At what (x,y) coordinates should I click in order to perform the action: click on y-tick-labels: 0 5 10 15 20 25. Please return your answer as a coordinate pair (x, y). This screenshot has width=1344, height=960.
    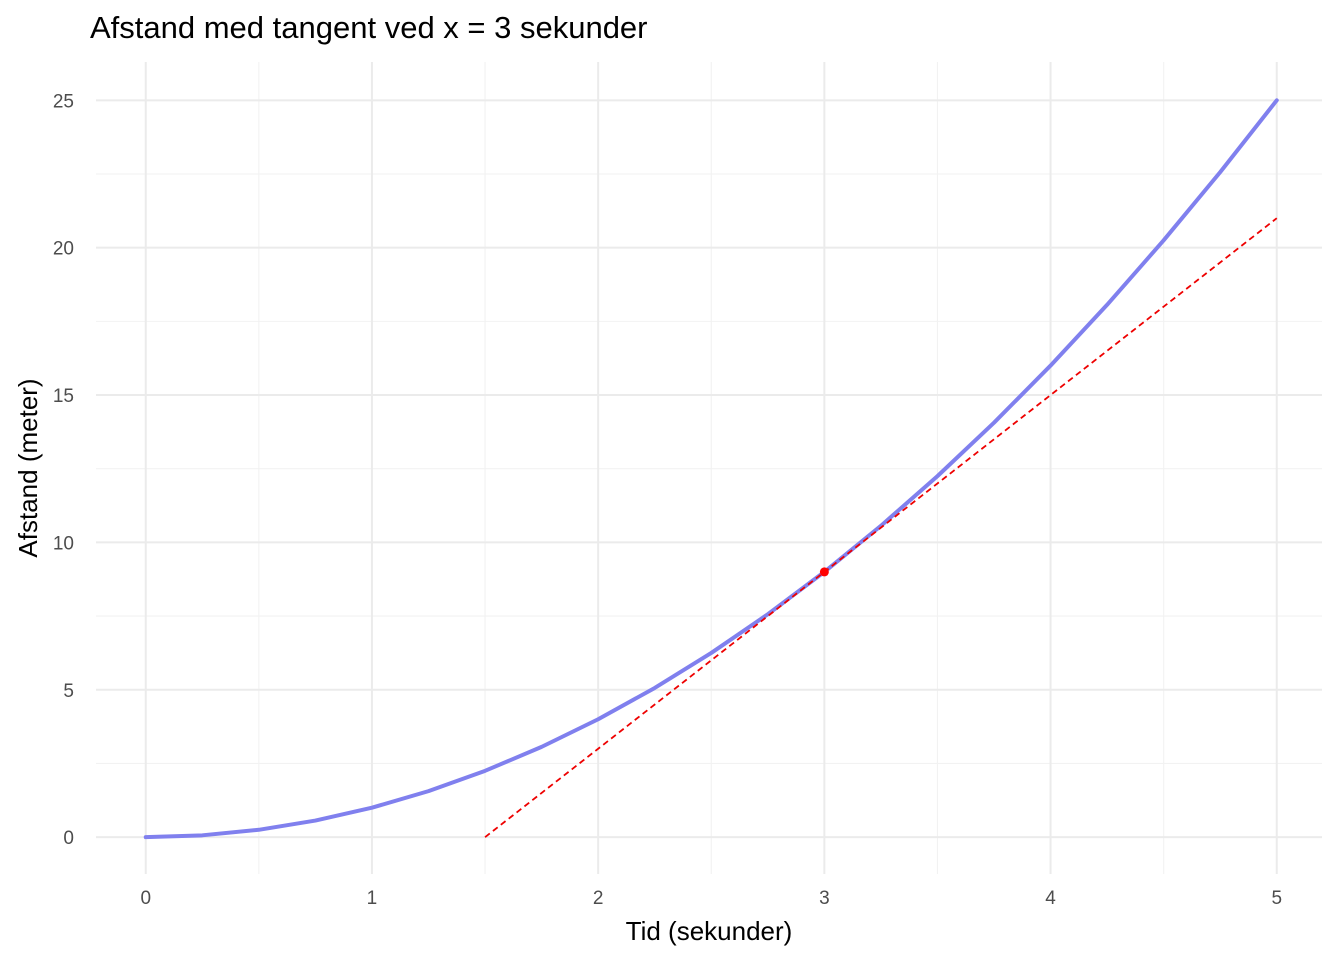
    Looking at the image, I should click on (63, 470).